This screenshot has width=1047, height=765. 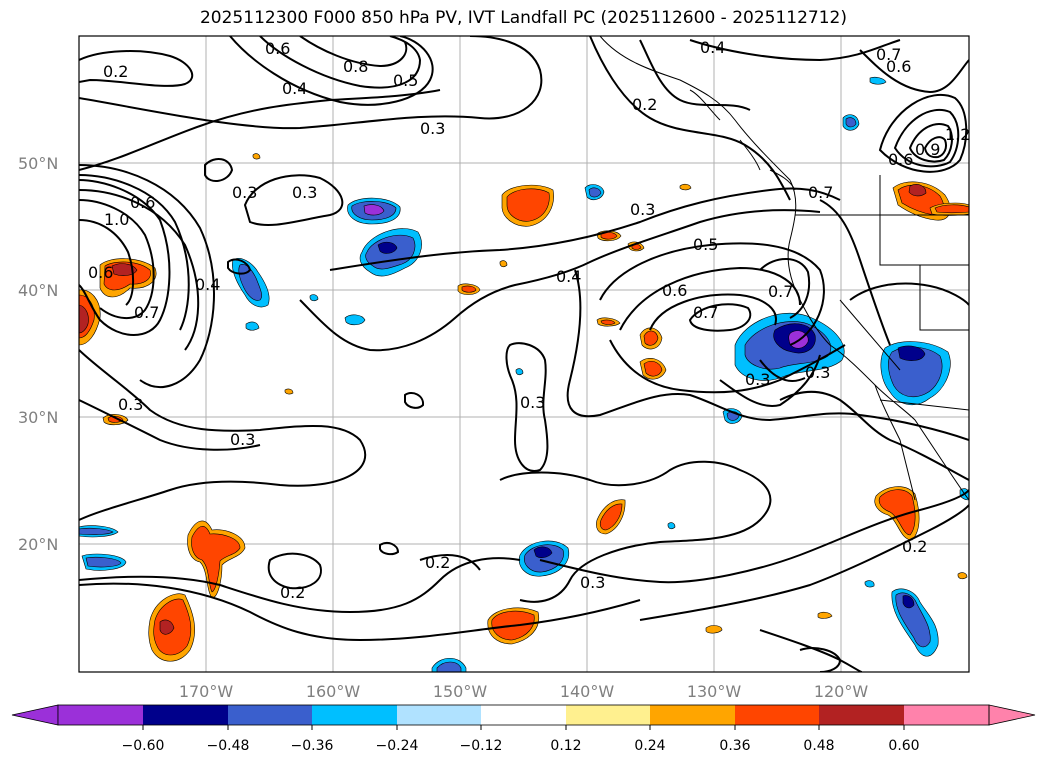 I want to click on colorbar-tick-label: −0.24, so click(x=397, y=746).